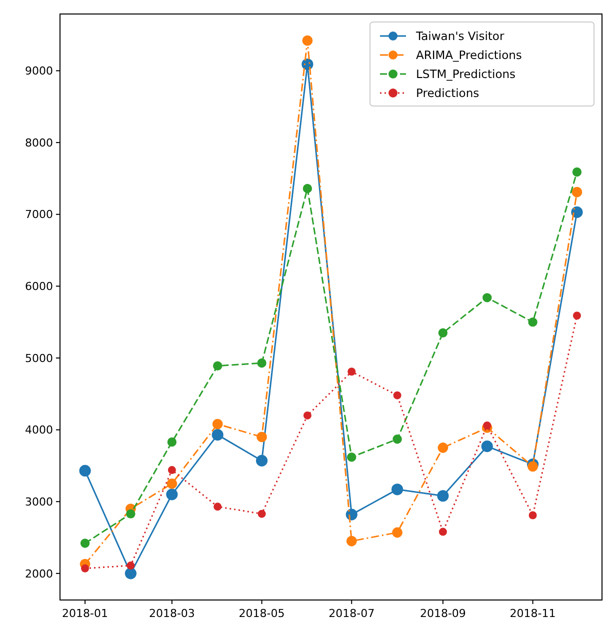 The image size is (613, 639). What do you see at coordinates (448, 93) in the screenshot?
I see `legend-label: Predictions` at bounding box center [448, 93].